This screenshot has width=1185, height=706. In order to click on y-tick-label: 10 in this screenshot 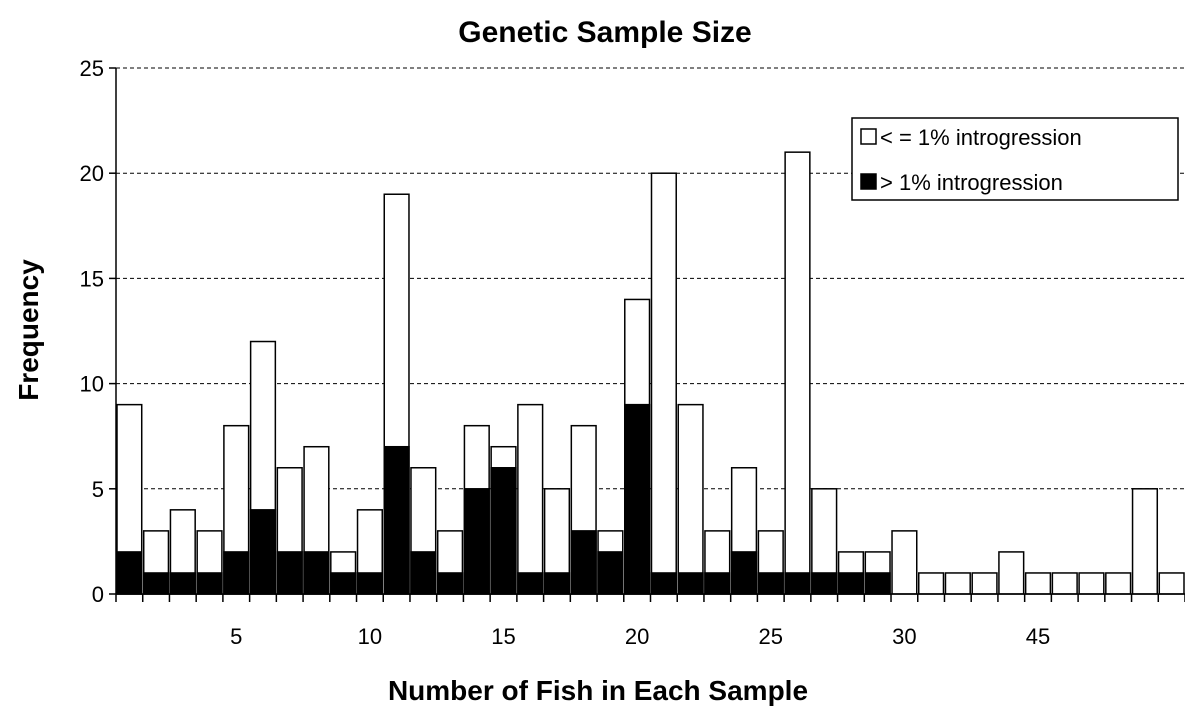, I will do `click(92, 384)`.